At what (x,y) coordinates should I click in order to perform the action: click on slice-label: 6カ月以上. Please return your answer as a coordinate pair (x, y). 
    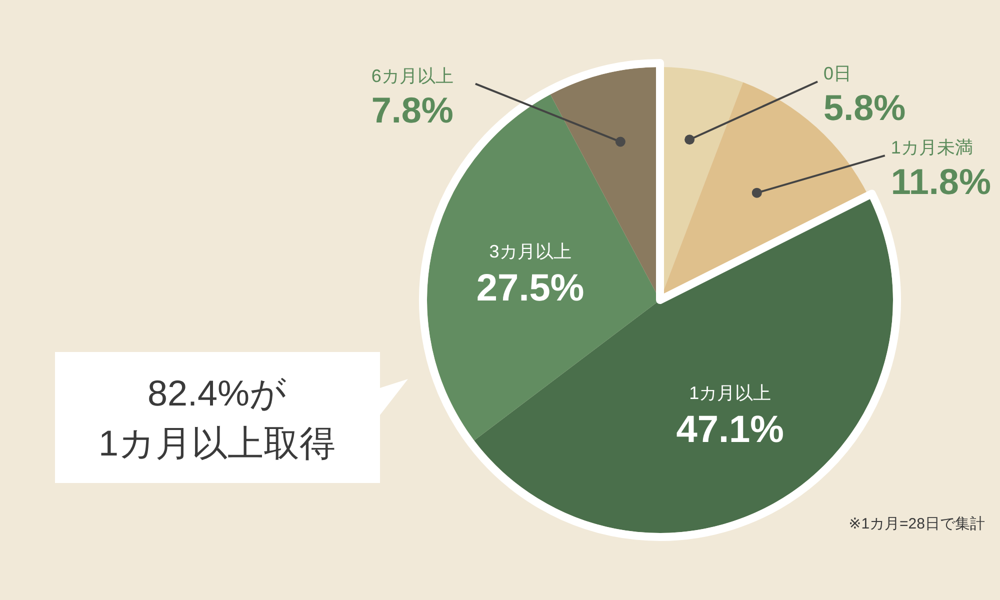
    Looking at the image, I should click on (412, 76).